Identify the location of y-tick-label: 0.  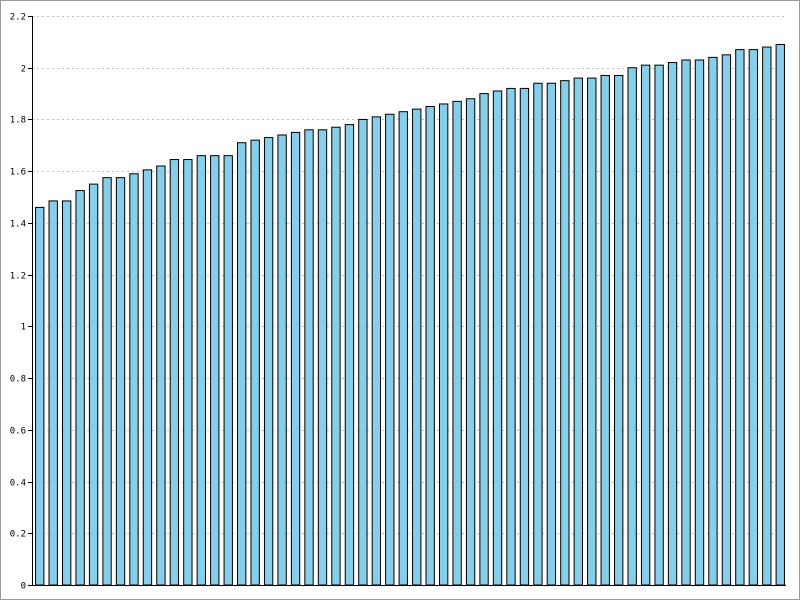
(23, 587).